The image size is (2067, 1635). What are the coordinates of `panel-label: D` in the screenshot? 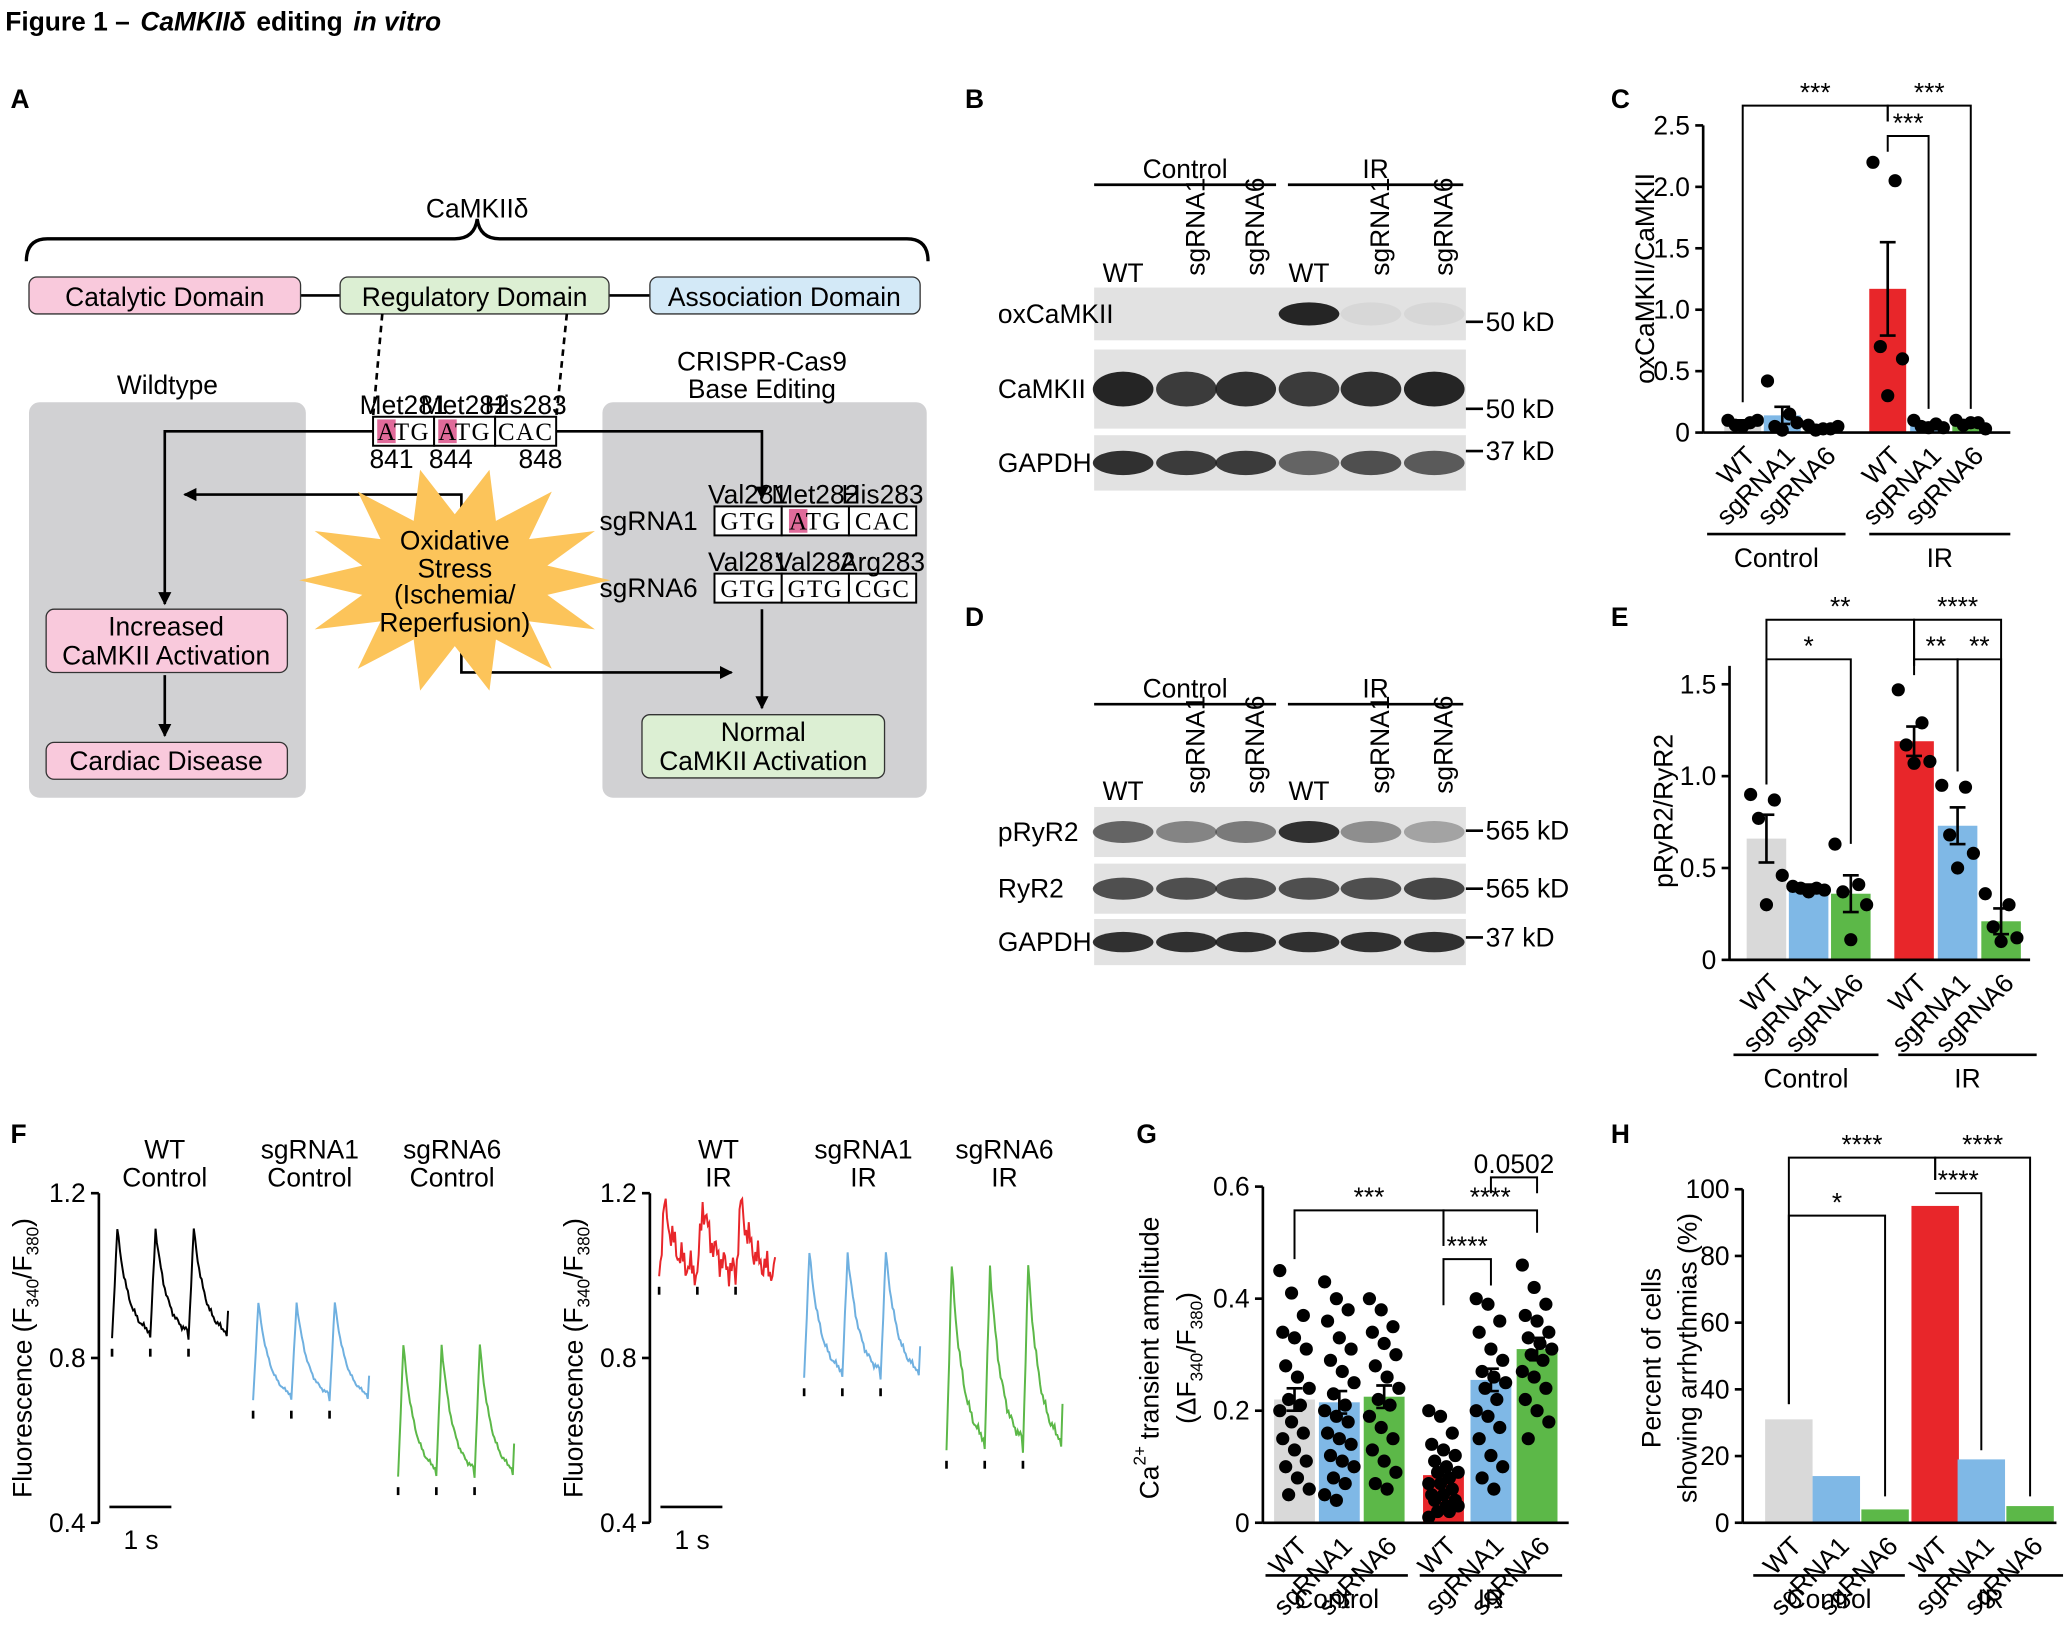 It's located at (974, 617).